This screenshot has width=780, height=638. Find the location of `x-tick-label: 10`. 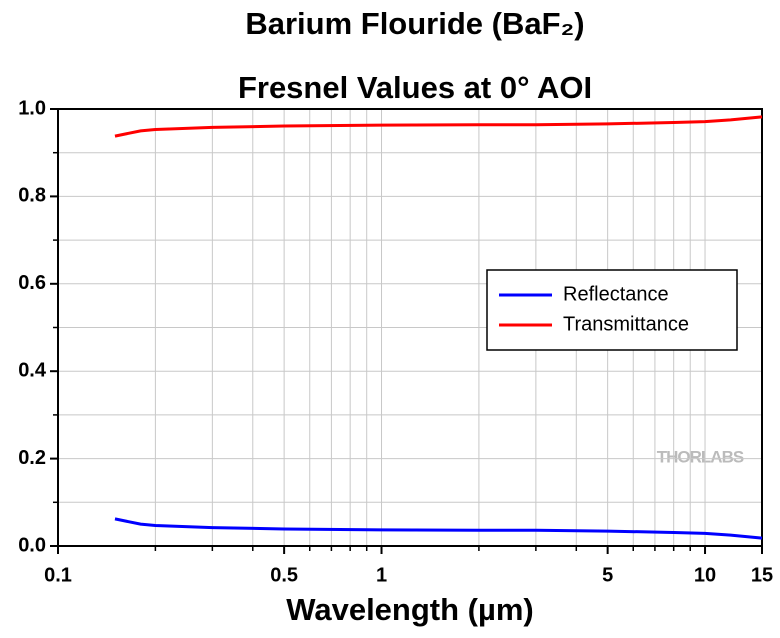

x-tick-label: 10 is located at coordinates (705, 575).